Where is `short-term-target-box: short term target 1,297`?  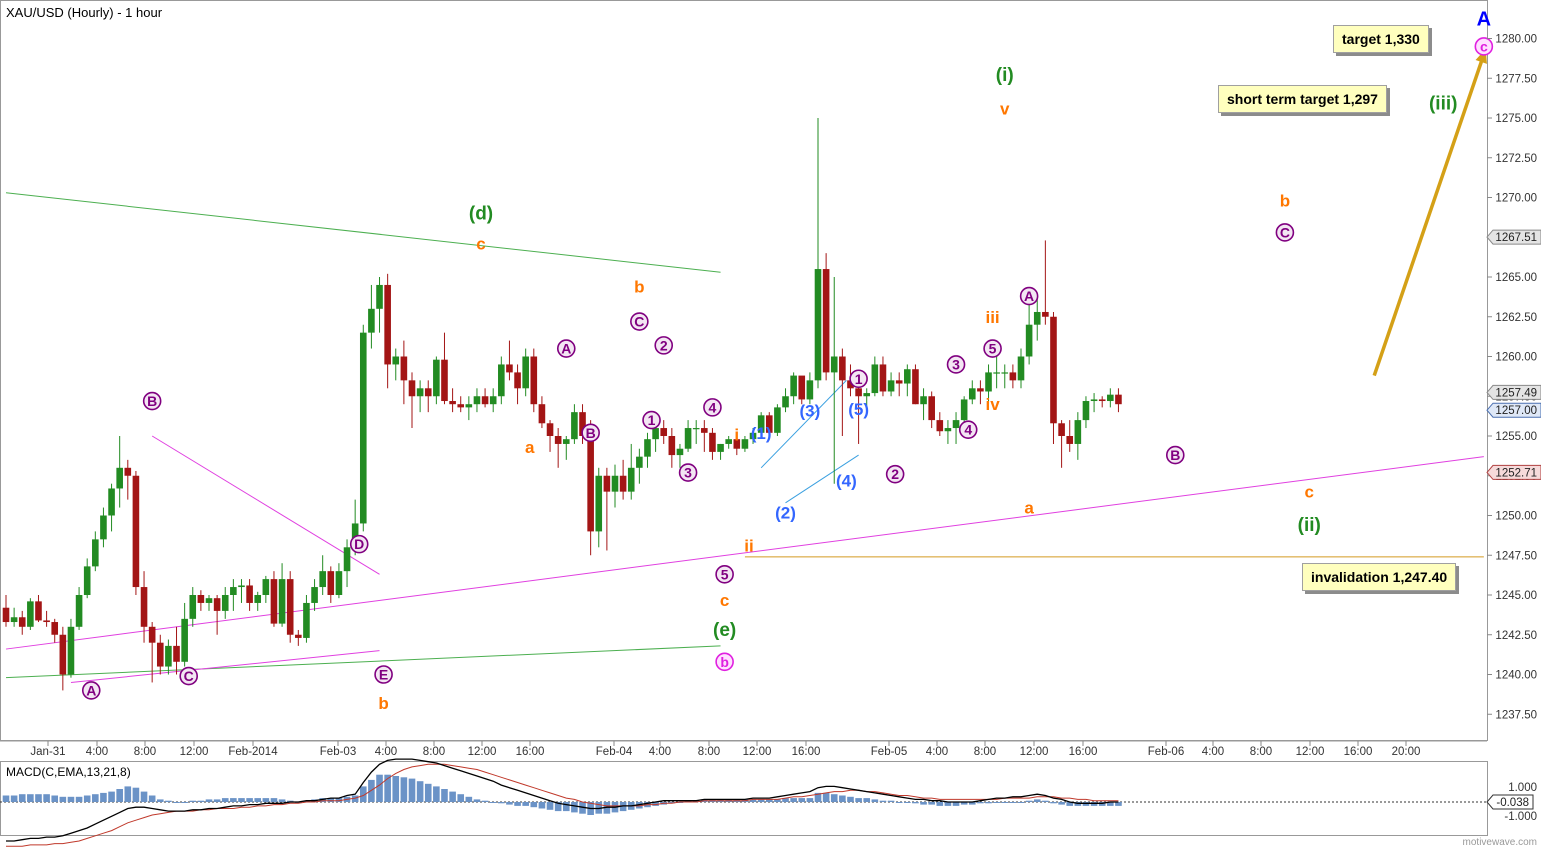 short-term-target-box: short term target 1,297 is located at coordinates (1302, 99).